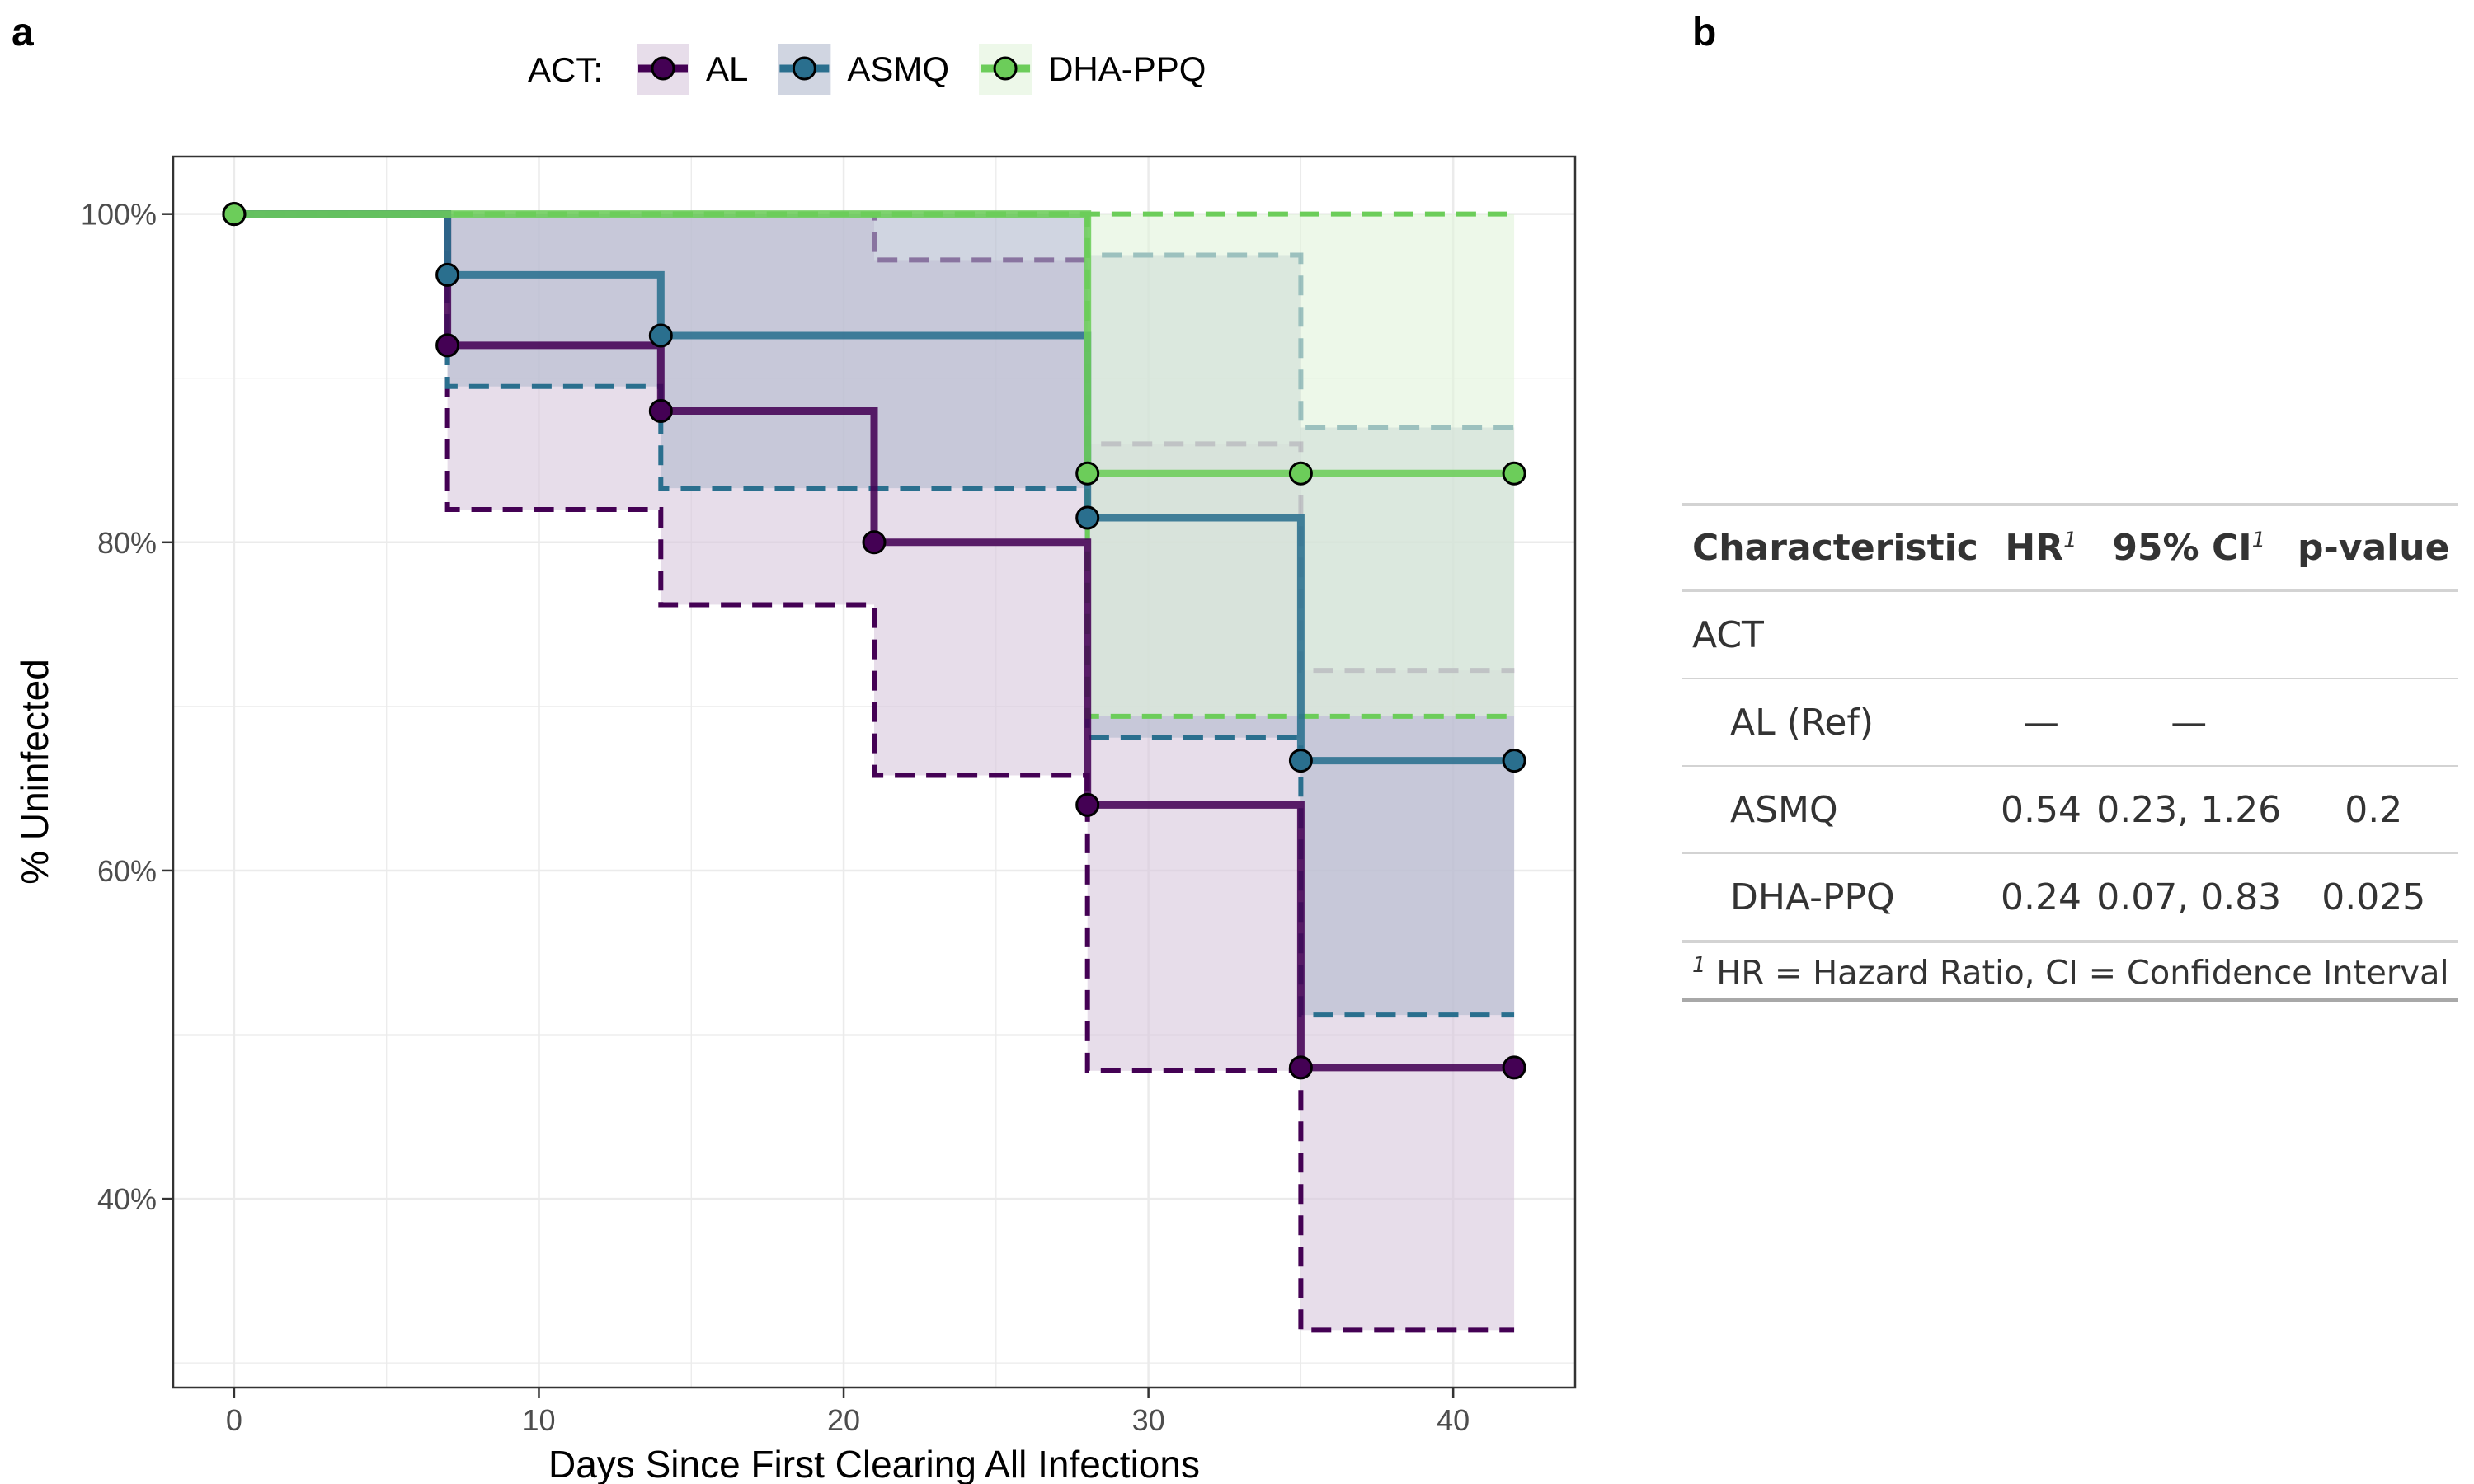  What do you see at coordinates (127, 871) in the screenshot?
I see `y-tick-label: 60%` at bounding box center [127, 871].